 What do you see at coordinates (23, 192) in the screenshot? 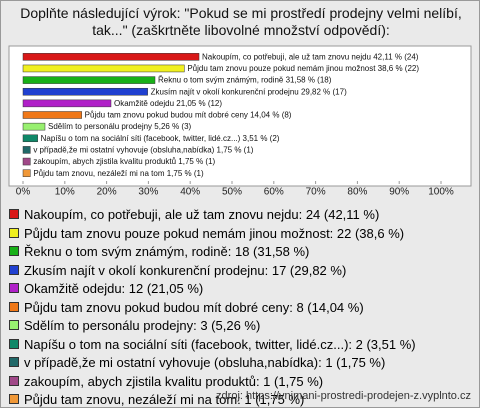
I see `x-tick-label: 0%` at bounding box center [23, 192].